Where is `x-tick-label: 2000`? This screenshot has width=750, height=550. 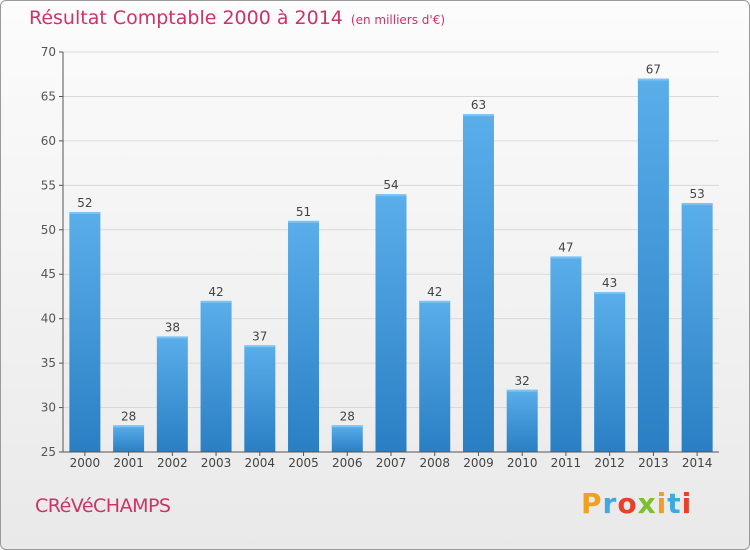 x-tick-label: 2000 is located at coordinates (85, 463).